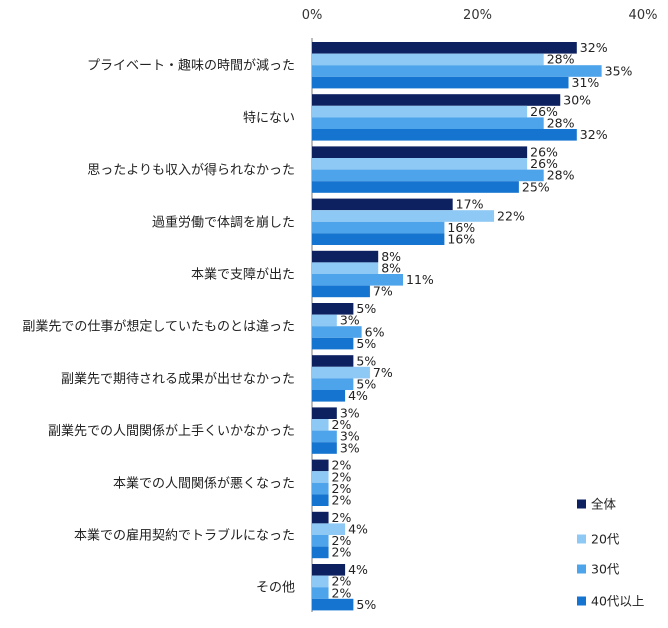  What do you see at coordinates (605, 539) in the screenshot?
I see `legend-label: 20代` at bounding box center [605, 539].